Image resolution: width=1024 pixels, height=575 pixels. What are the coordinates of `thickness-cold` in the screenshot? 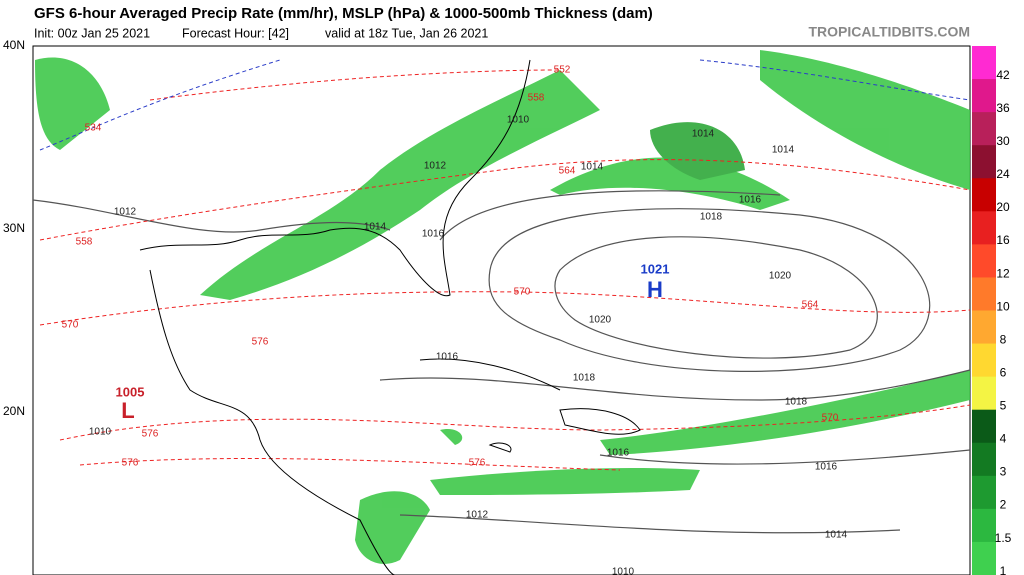 It's located at (505, 105).